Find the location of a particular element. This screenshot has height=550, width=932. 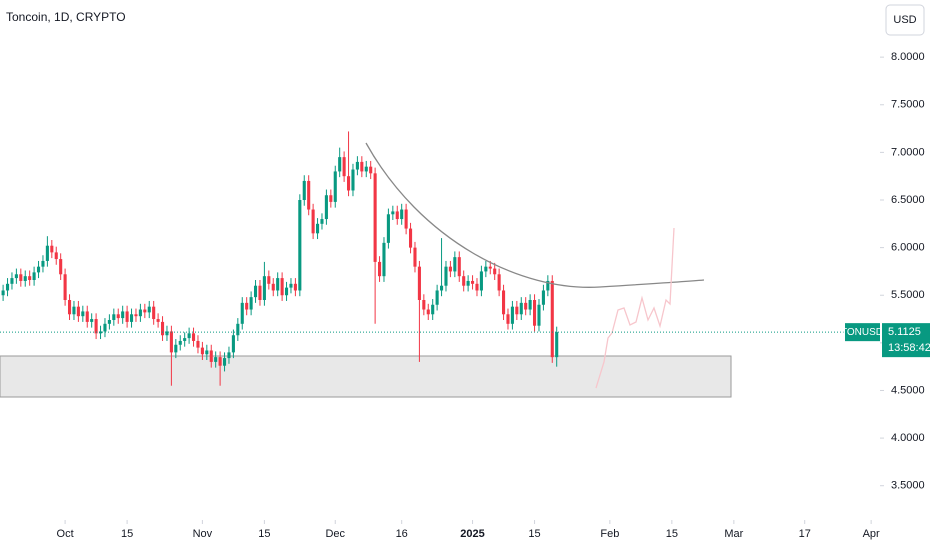

x-tick-label: Dec is located at coordinates (335, 534).